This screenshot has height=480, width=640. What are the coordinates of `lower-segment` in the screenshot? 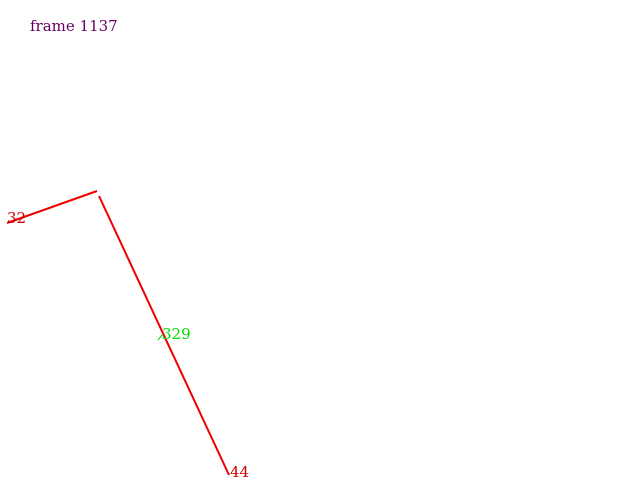 It's located at (164, 335).